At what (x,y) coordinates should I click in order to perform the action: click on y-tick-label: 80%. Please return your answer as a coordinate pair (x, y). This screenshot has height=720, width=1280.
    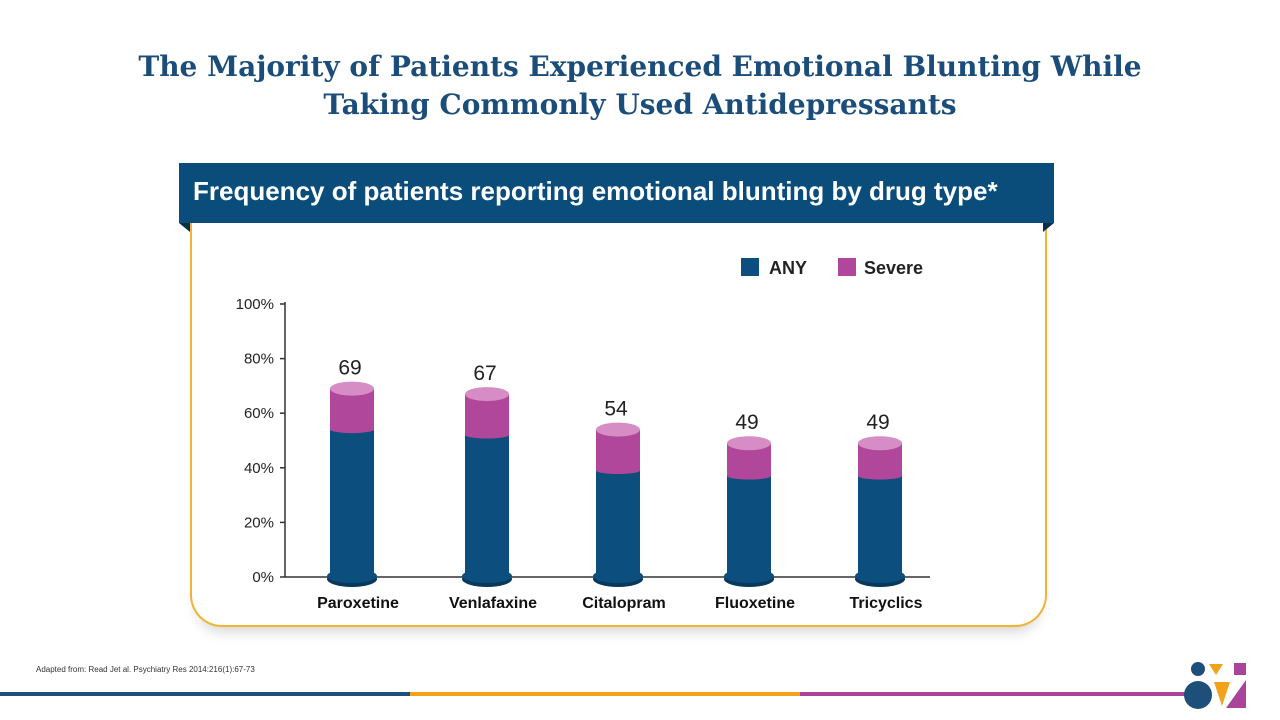
    Looking at the image, I should click on (259, 359).